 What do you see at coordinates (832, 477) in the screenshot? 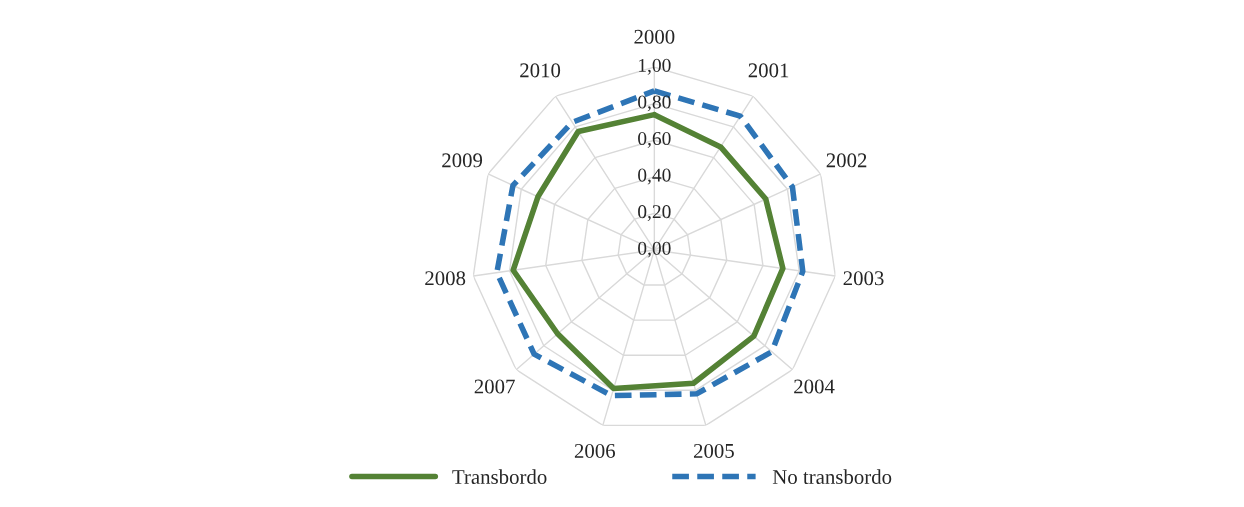
I see `legend-label: No transbordo` at bounding box center [832, 477].